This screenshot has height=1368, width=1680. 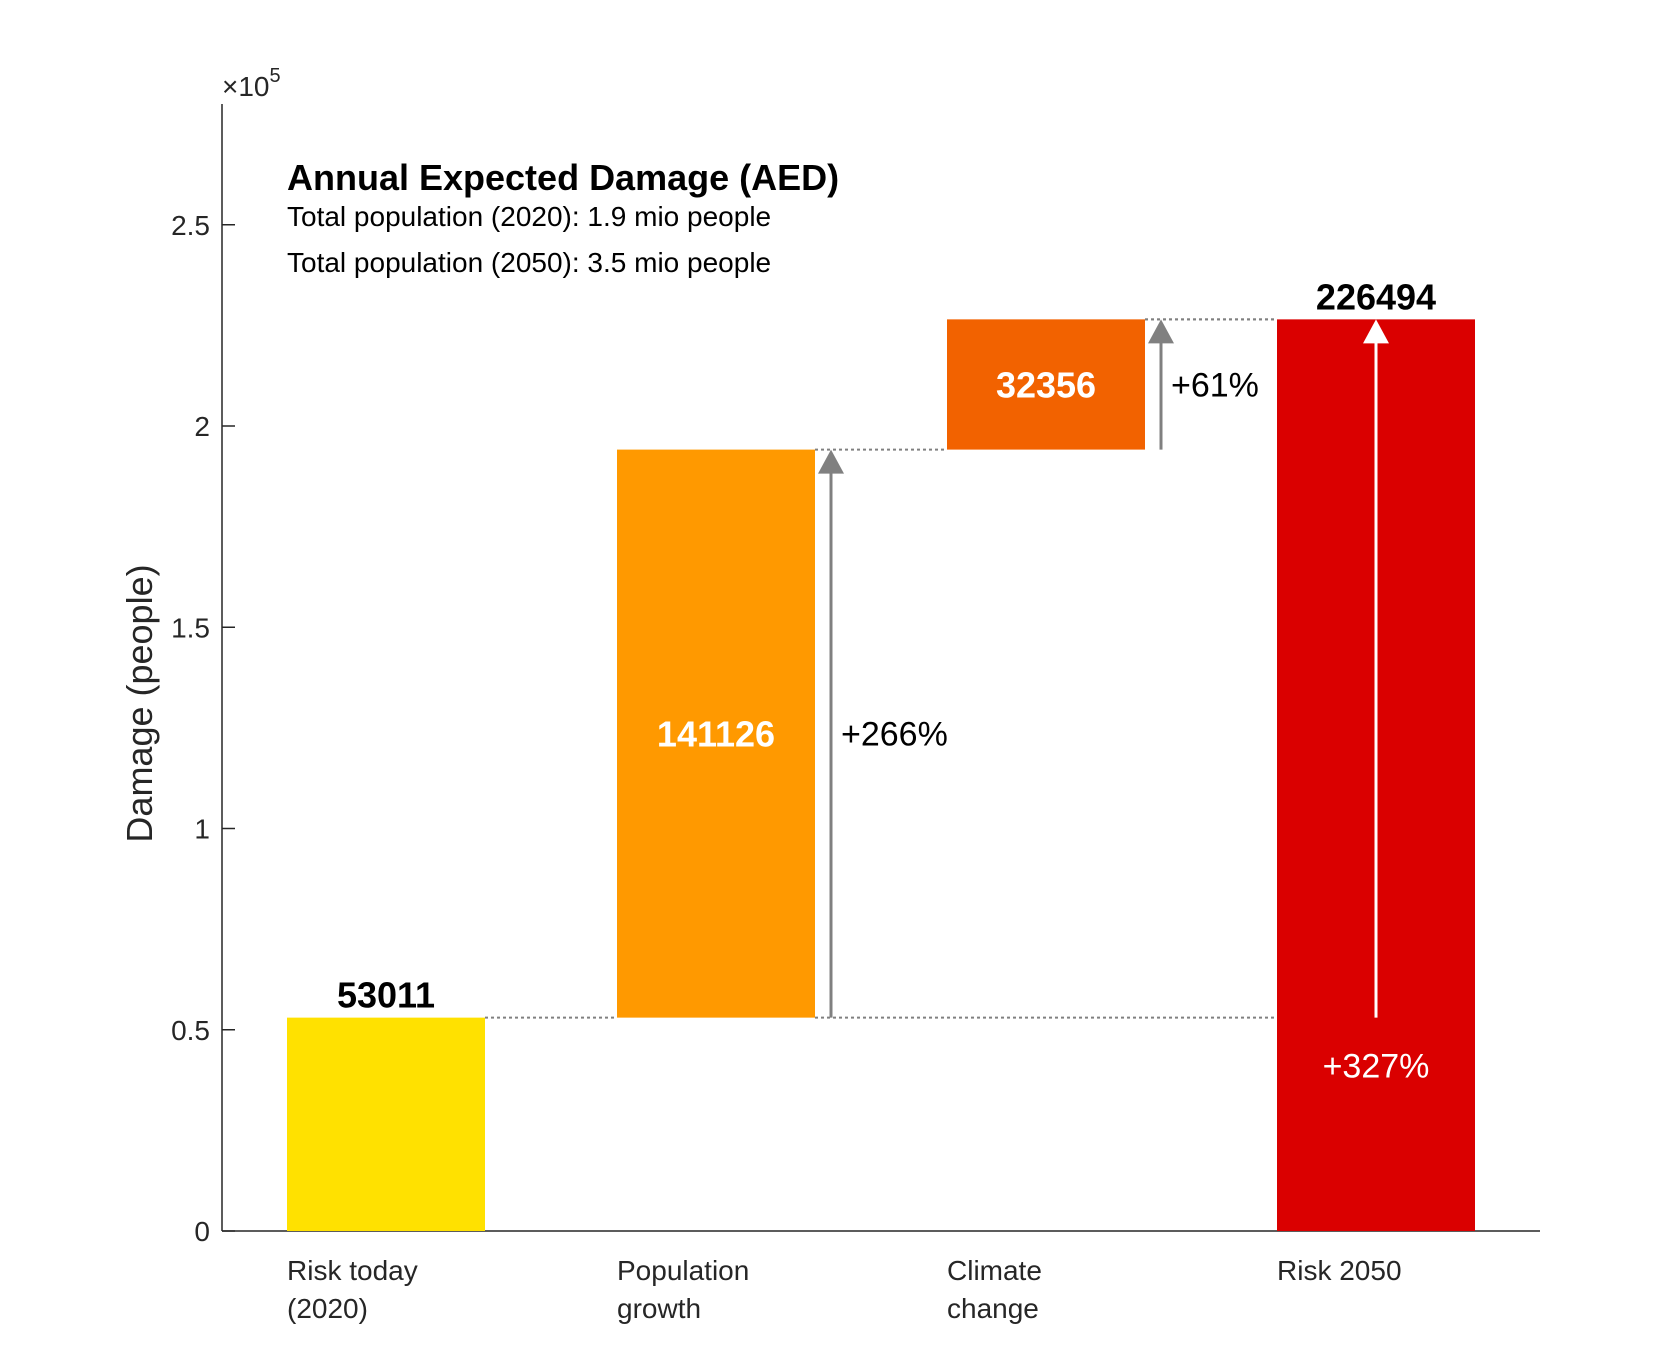 I want to click on y-exponent-label: ×10⁵, so click(x=251, y=83).